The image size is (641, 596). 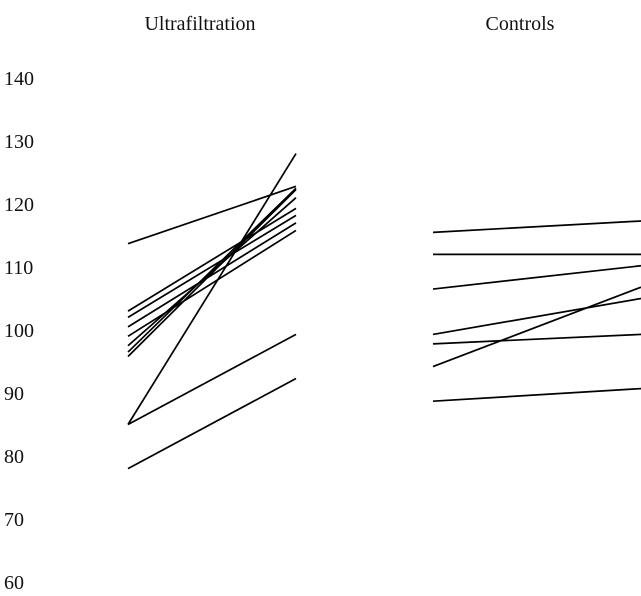 What do you see at coordinates (199, 24) in the screenshot?
I see `panel-title-0: Ultrafiltration` at bounding box center [199, 24].